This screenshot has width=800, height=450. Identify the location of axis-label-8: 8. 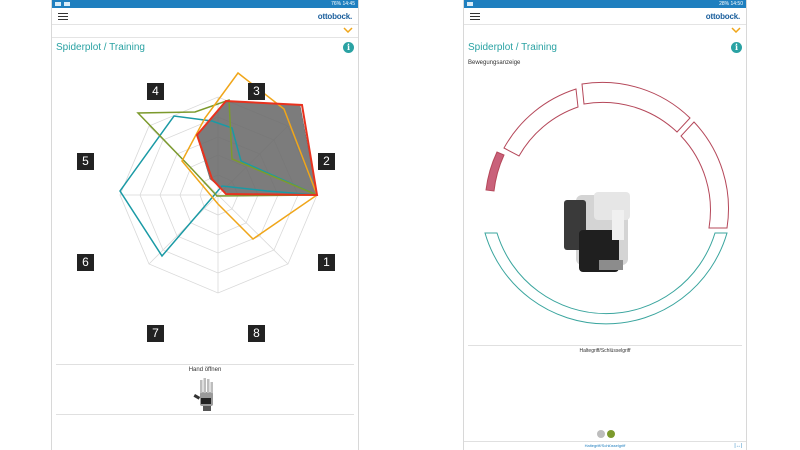
(256, 333).